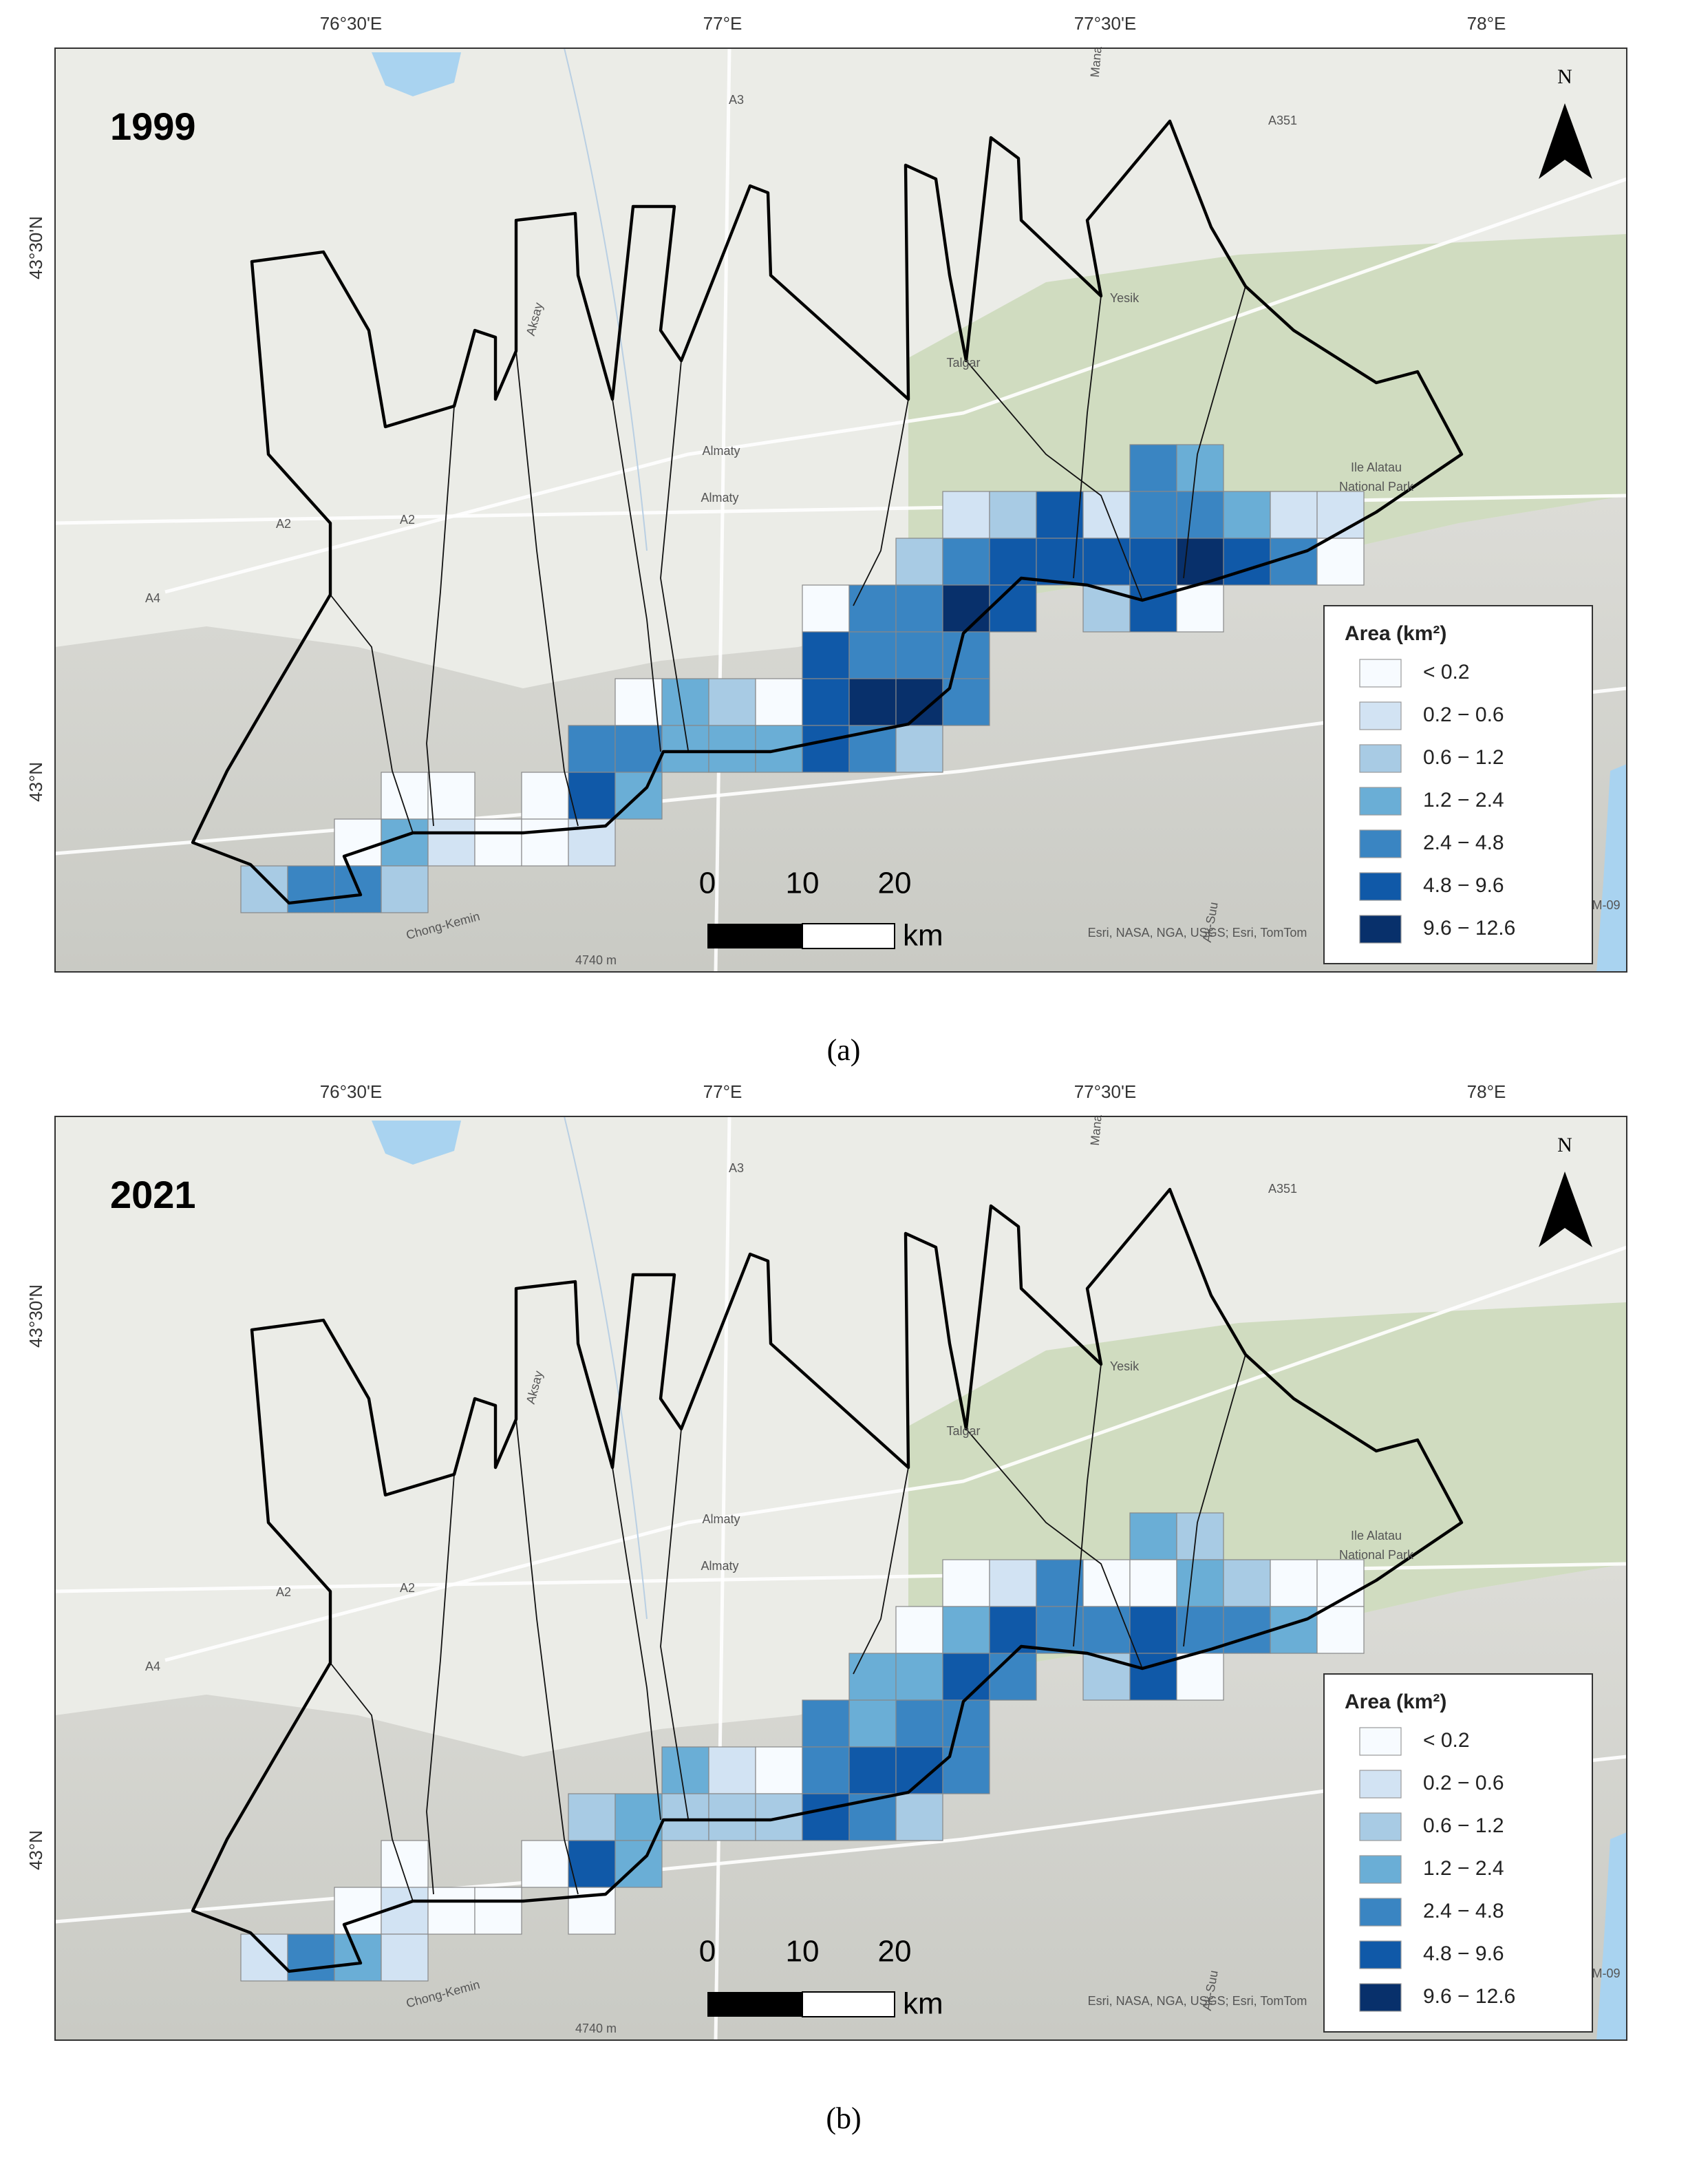 Image resolution: width=1688 pixels, height=2184 pixels. What do you see at coordinates (1463, 800) in the screenshot?
I see `legend-label: 1.2 − 2.4` at bounding box center [1463, 800].